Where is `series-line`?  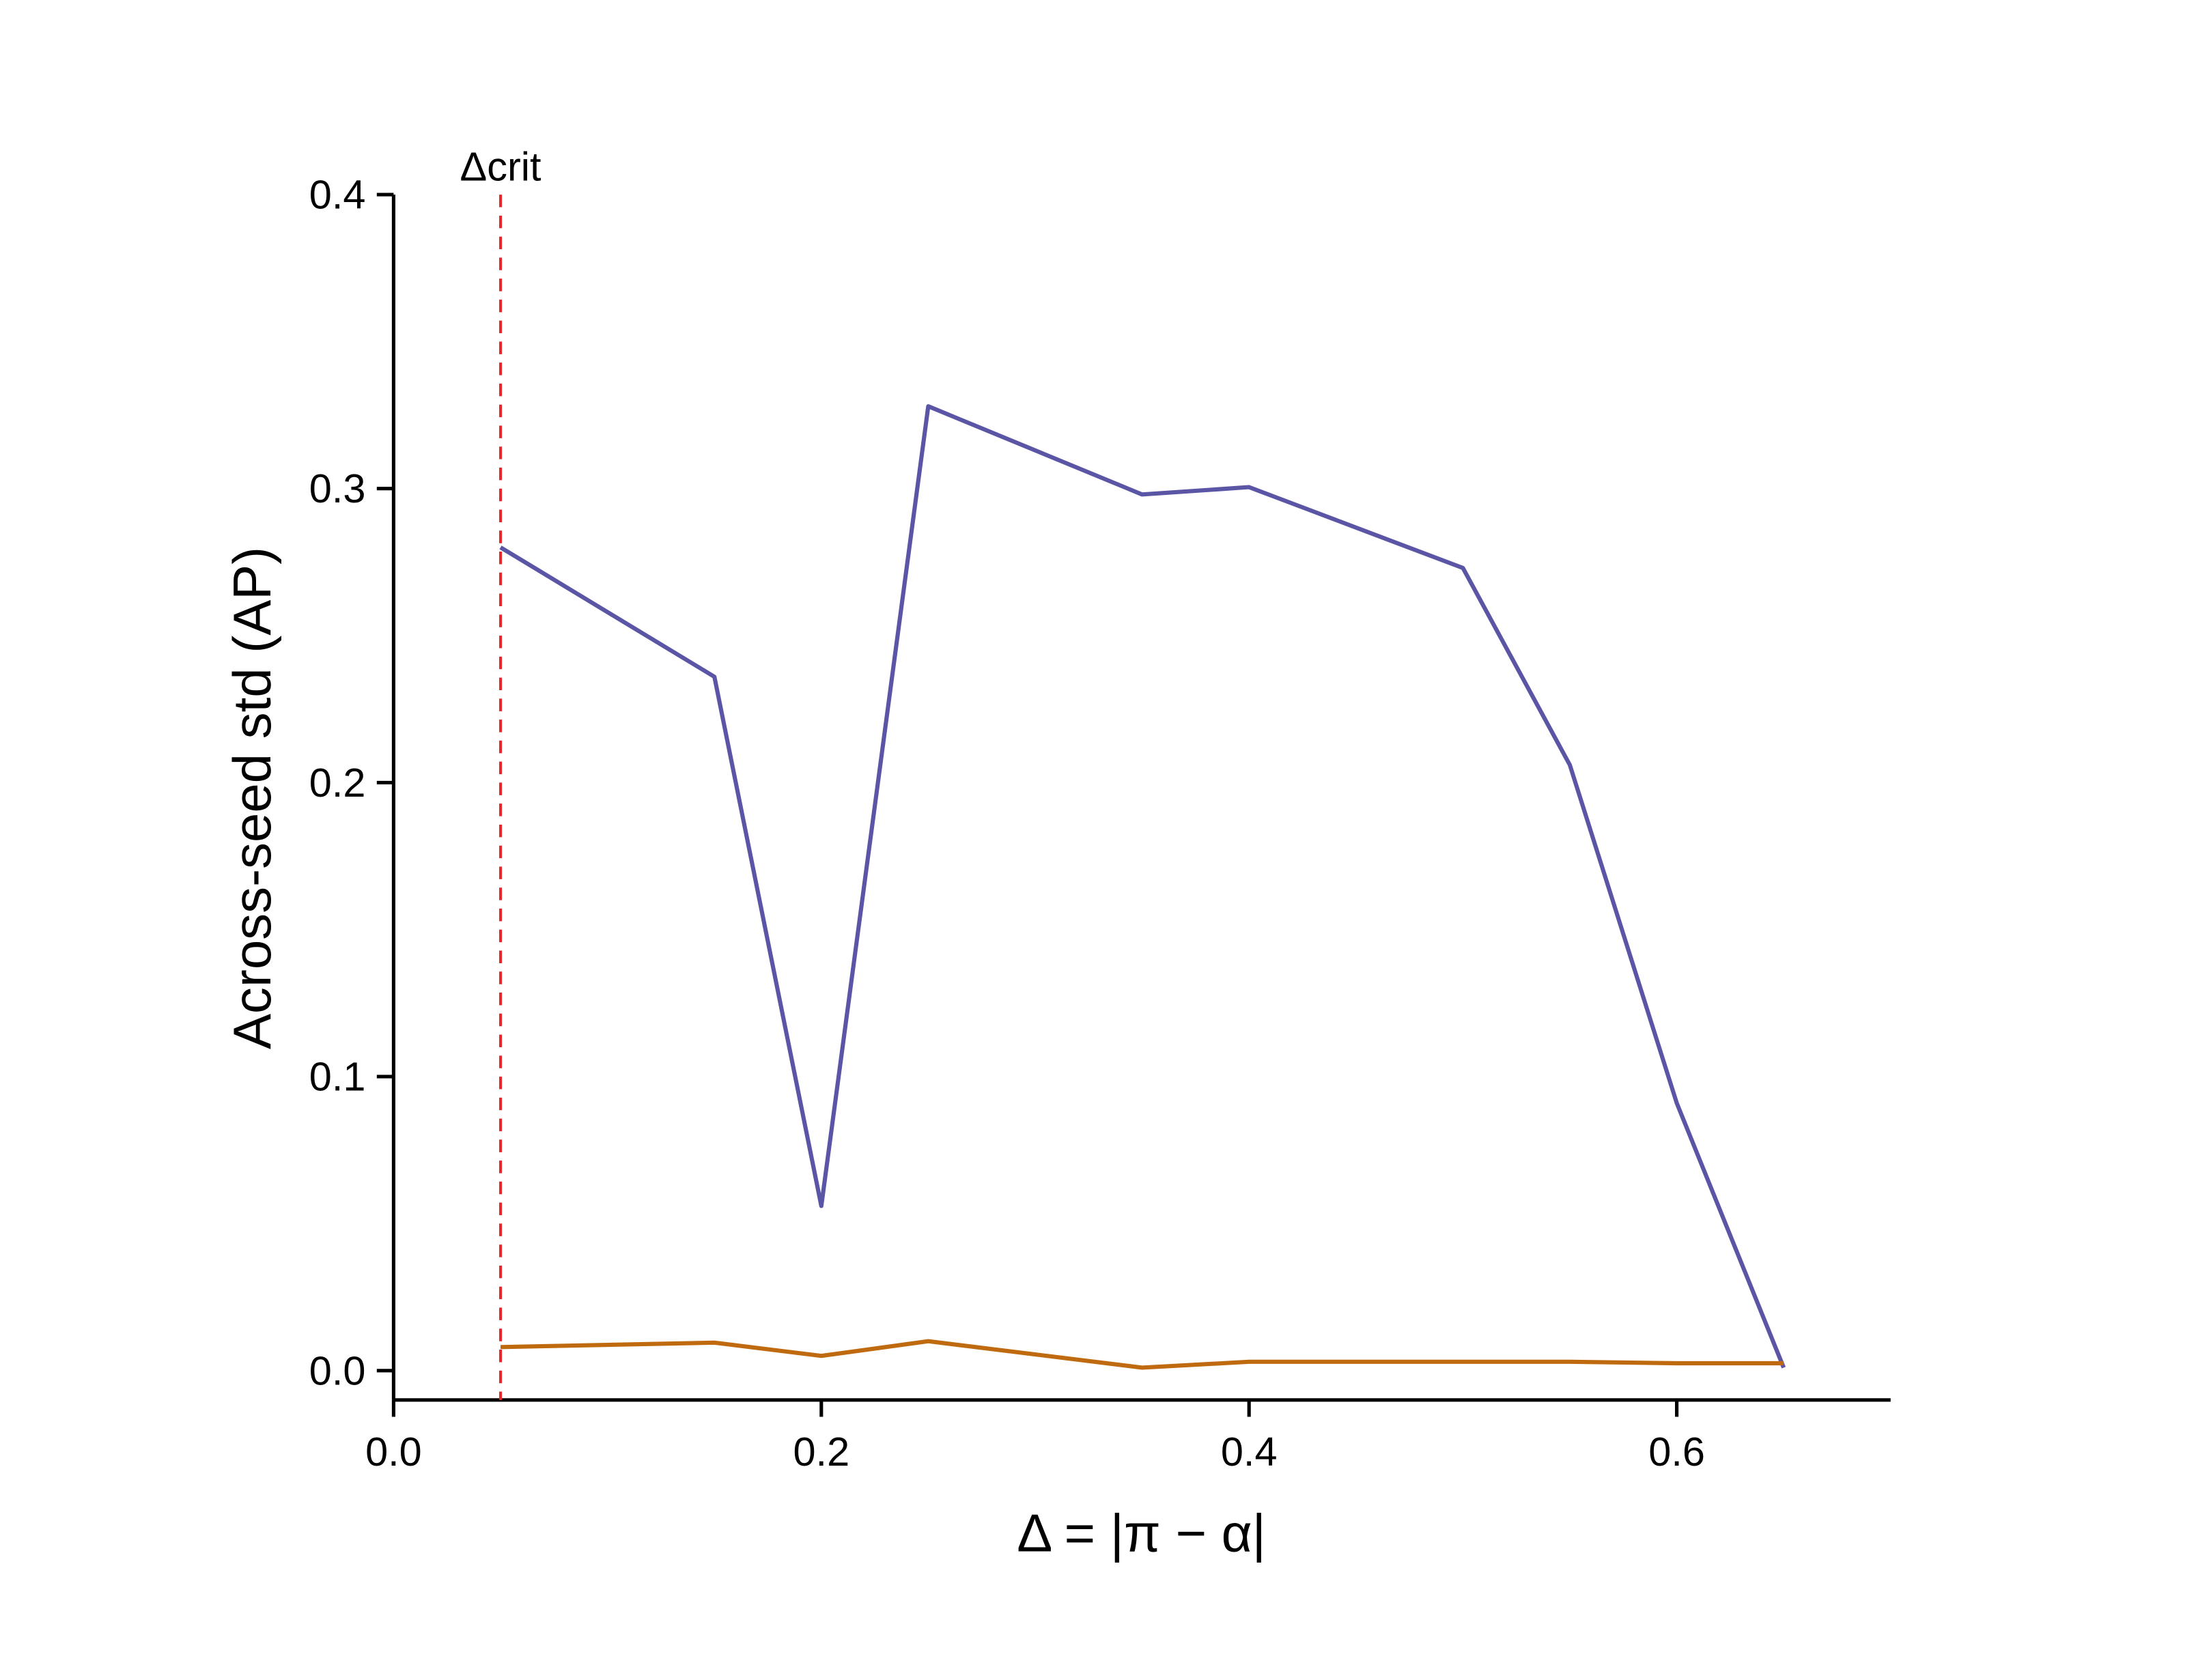 series-line is located at coordinates (1142, 1354).